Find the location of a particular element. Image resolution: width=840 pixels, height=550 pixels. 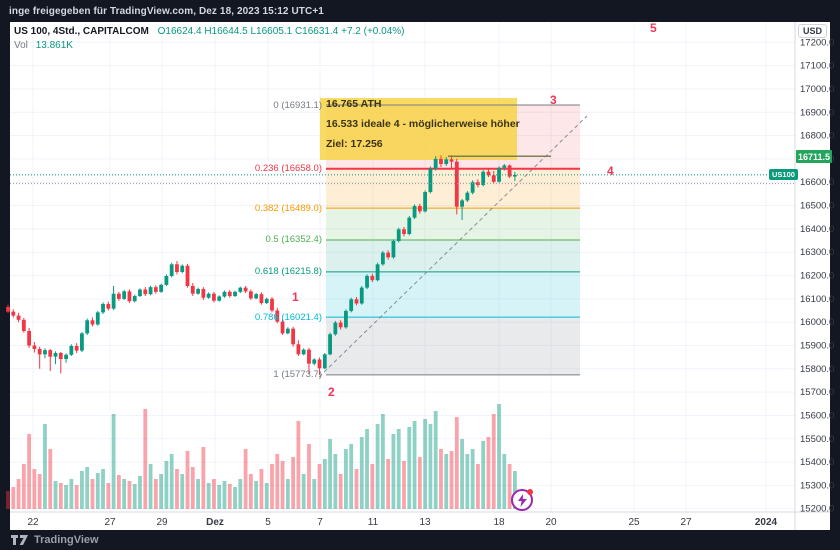

price-tick-label: 16600.0 is located at coordinates (817, 182).